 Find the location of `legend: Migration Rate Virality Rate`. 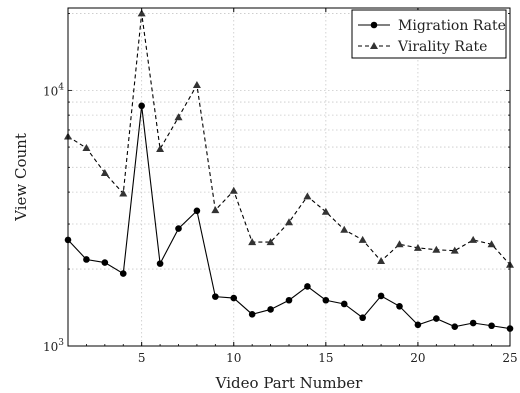

legend: Migration Rate Virality Rate is located at coordinates (429, 34).